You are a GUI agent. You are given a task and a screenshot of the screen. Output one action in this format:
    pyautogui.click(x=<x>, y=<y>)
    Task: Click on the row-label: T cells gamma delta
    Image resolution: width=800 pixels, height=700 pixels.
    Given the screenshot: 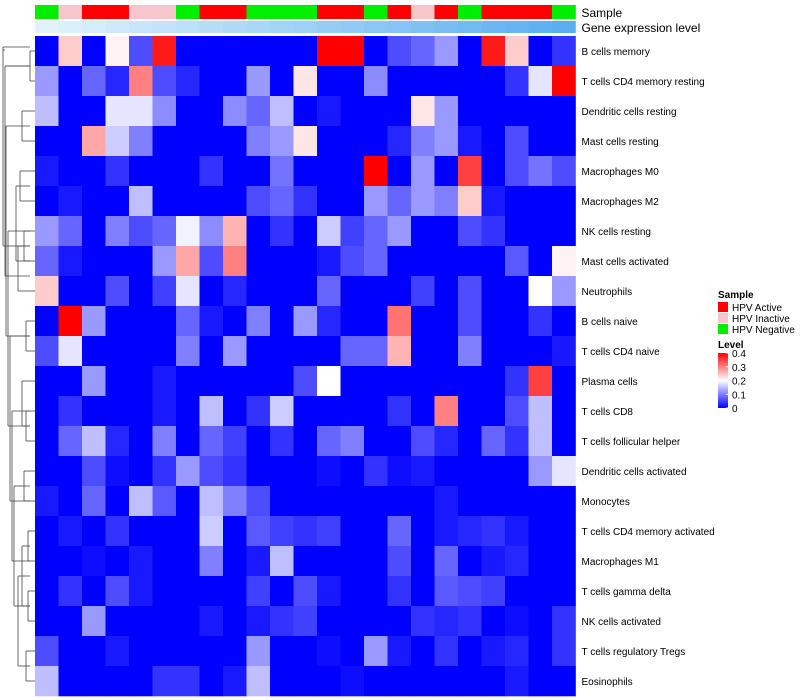 What is the action you would take?
    pyautogui.click(x=627, y=592)
    